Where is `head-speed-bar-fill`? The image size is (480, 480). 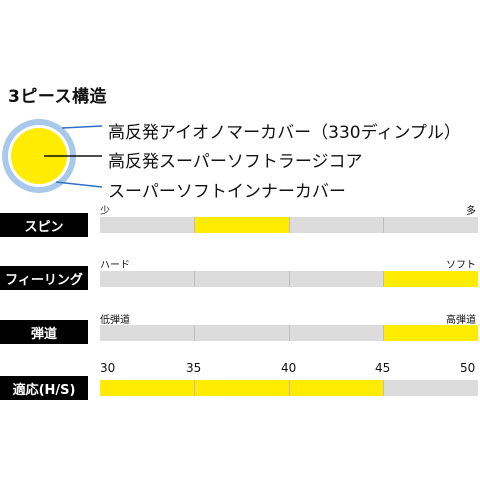
head-speed-bar-fill is located at coordinates (242, 388).